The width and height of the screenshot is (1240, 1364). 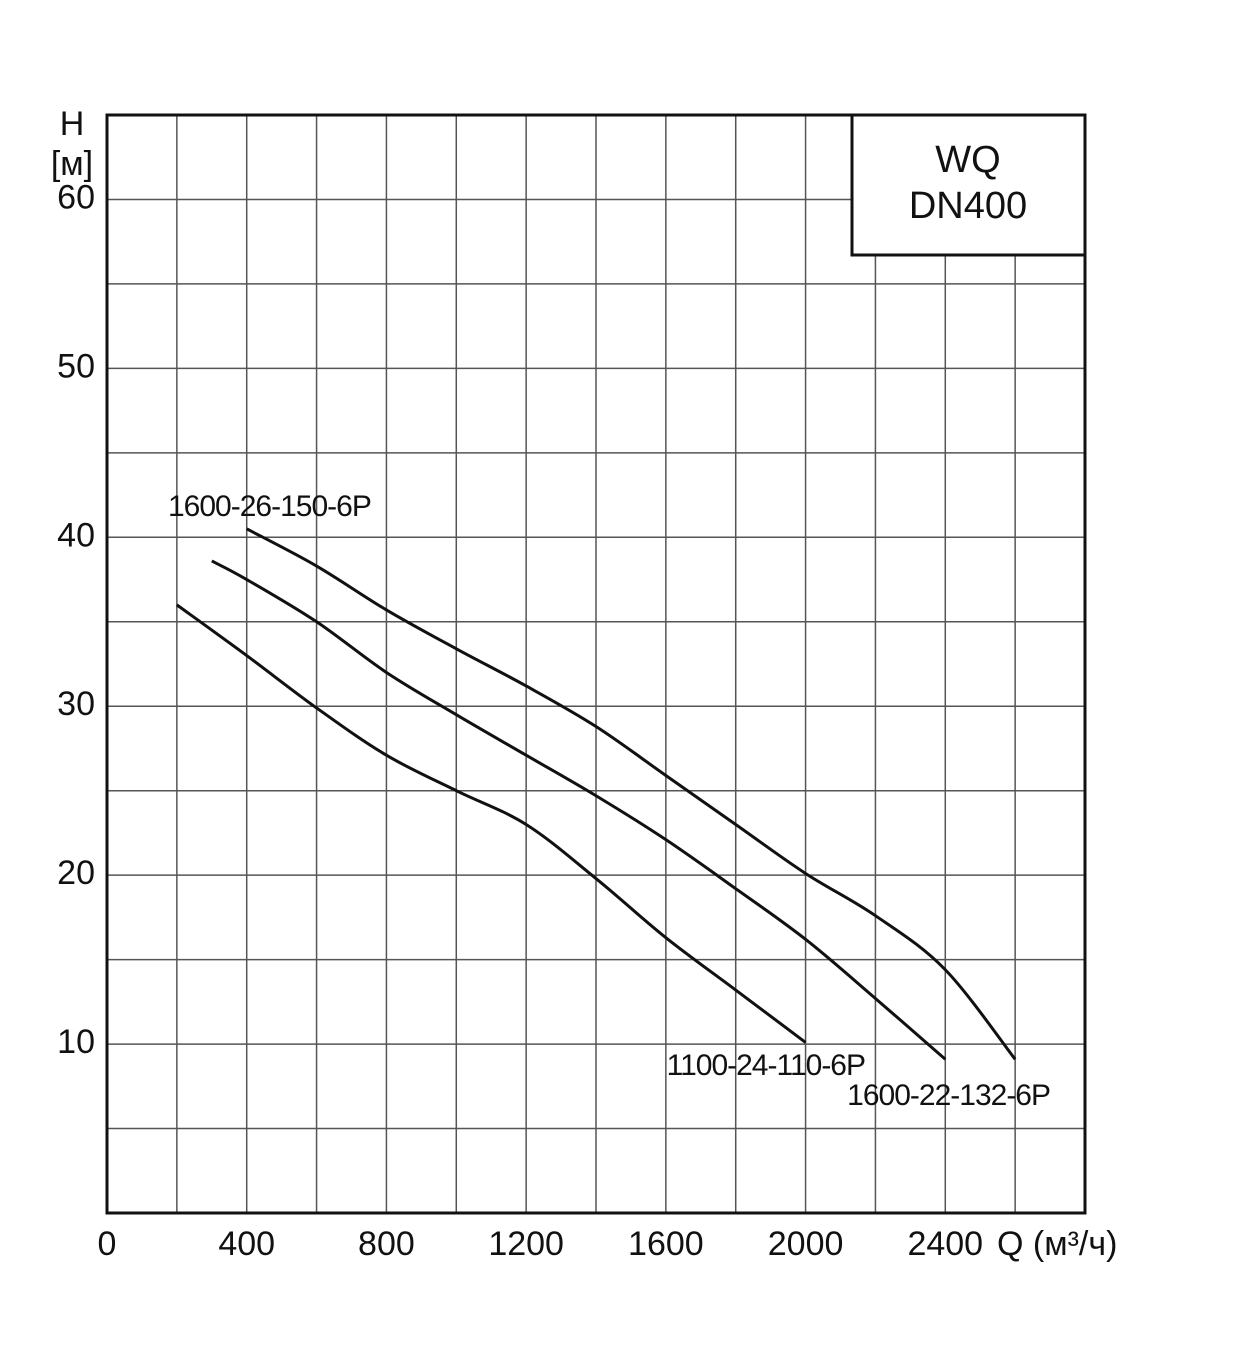 I want to click on x-tick-label: 800, so click(x=386, y=1244).